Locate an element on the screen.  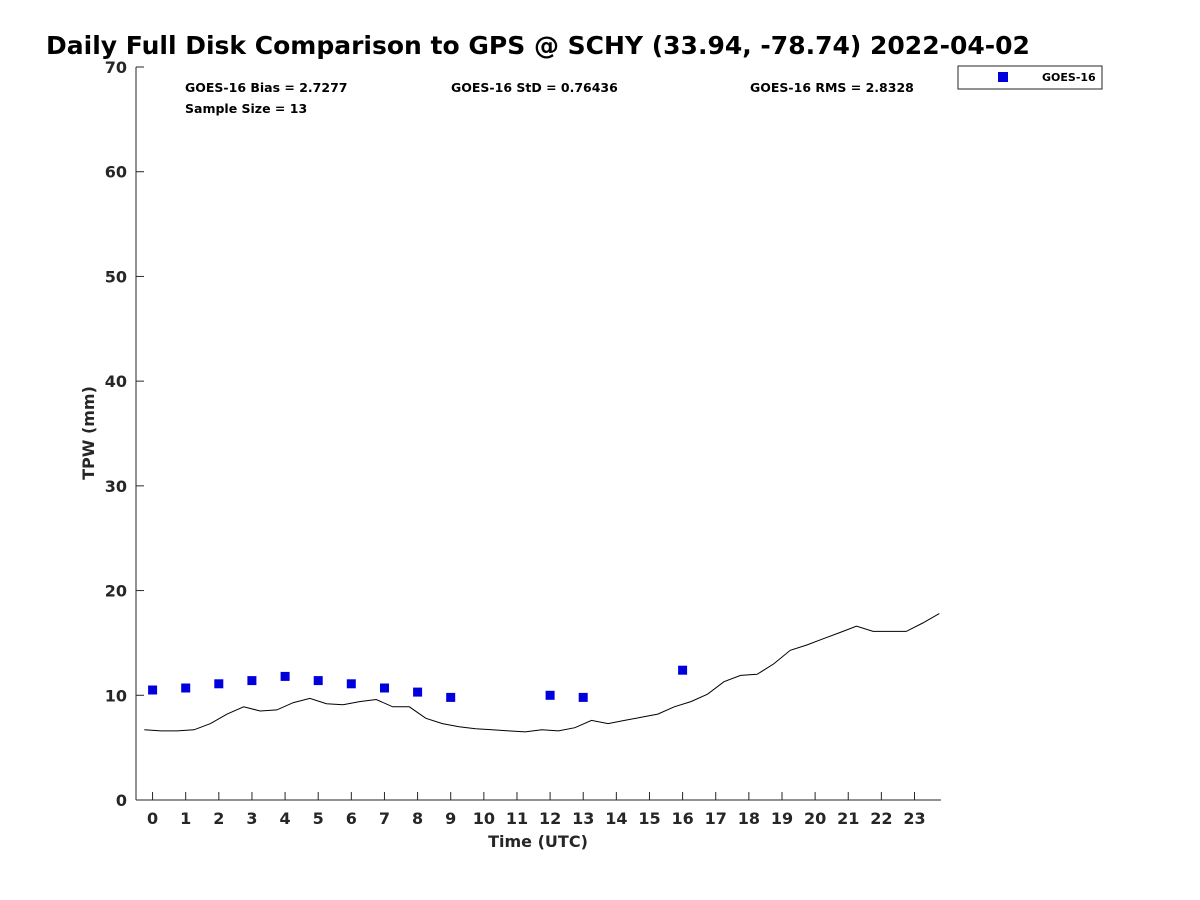
y-tick-label: 20 is located at coordinates (116, 591).